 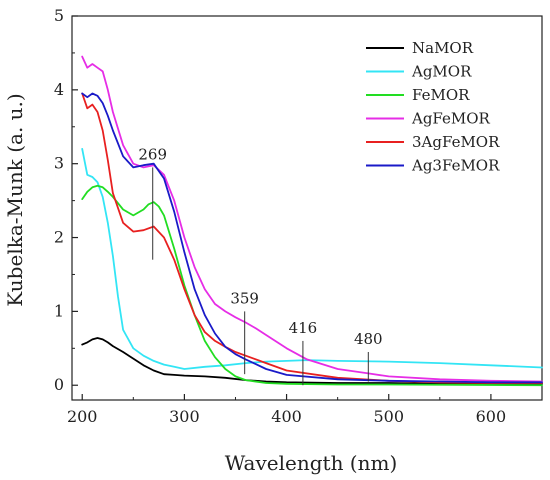 I want to click on annotation-label: 269, so click(x=152, y=154).